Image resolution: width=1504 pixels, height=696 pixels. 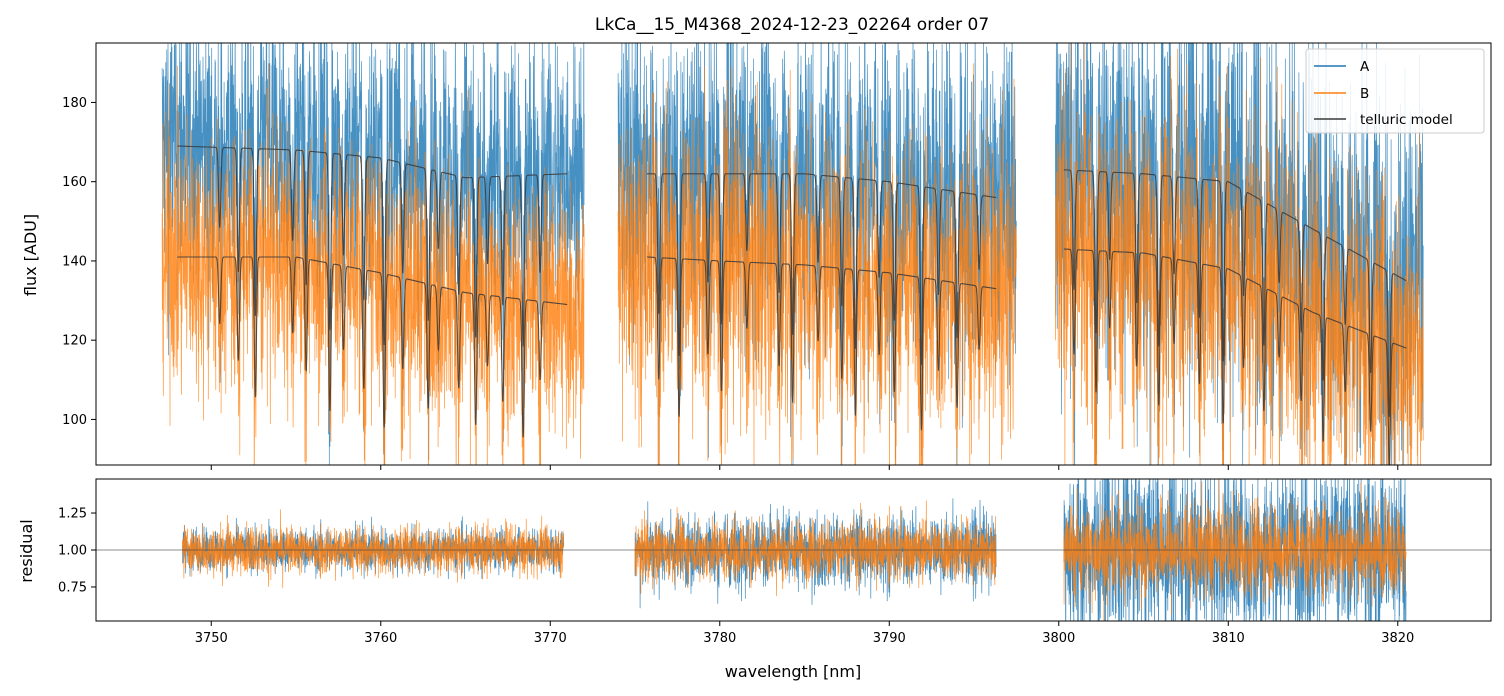 I want to click on chart-title: LkCa__15_M4368_2024-12-23_02264 order 07, so click(x=792, y=25).